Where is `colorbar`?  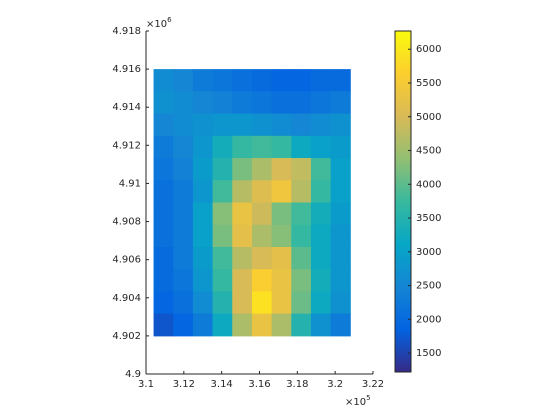
colorbar is located at coordinates (403, 201).